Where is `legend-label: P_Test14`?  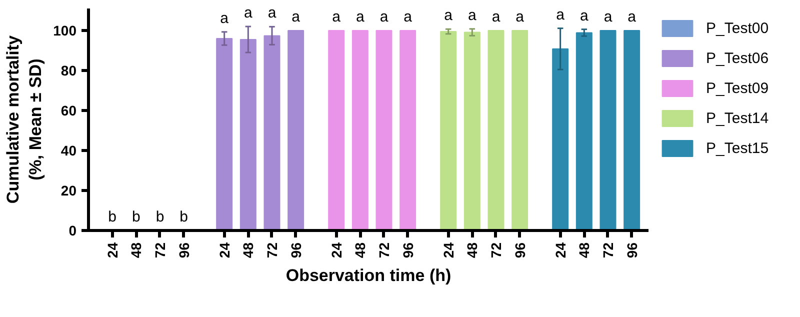
legend-label: P_Test14 is located at coordinates (737, 118).